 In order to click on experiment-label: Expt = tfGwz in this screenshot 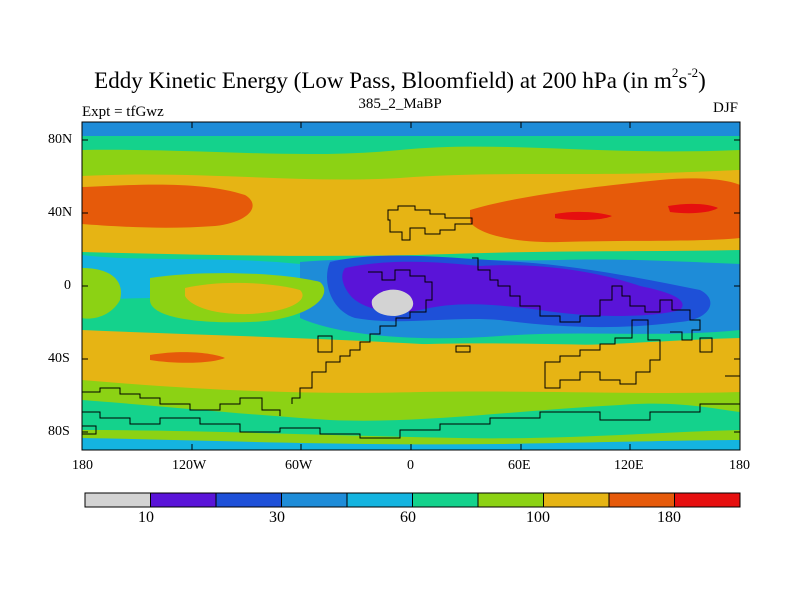, I will do `click(123, 112)`.